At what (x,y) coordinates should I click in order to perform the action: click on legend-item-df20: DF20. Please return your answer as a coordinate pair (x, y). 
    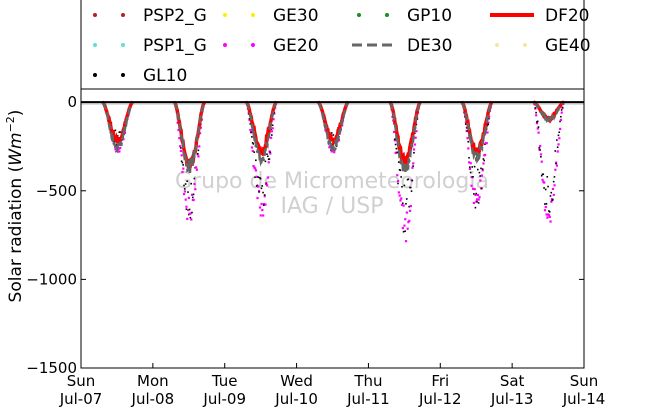
    Looking at the image, I should click on (540, 16).